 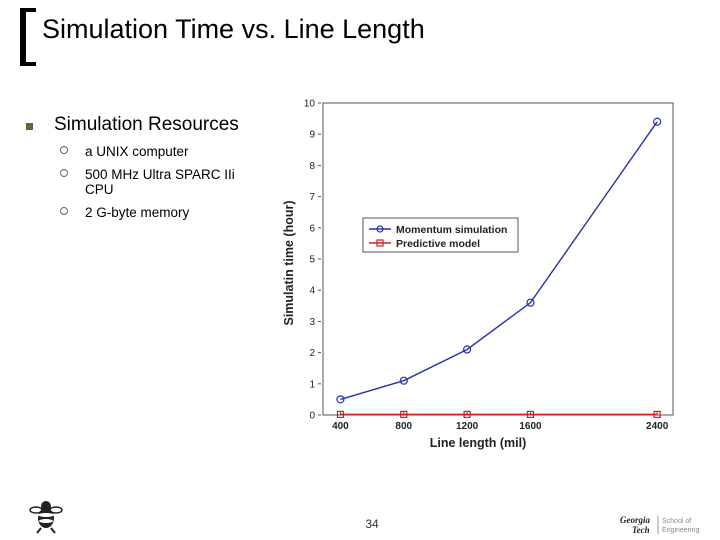 What do you see at coordinates (233, 29) in the screenshot?
I see `slide-title: Simulation Time vs. Line Length` at bounding box center [233, 29].